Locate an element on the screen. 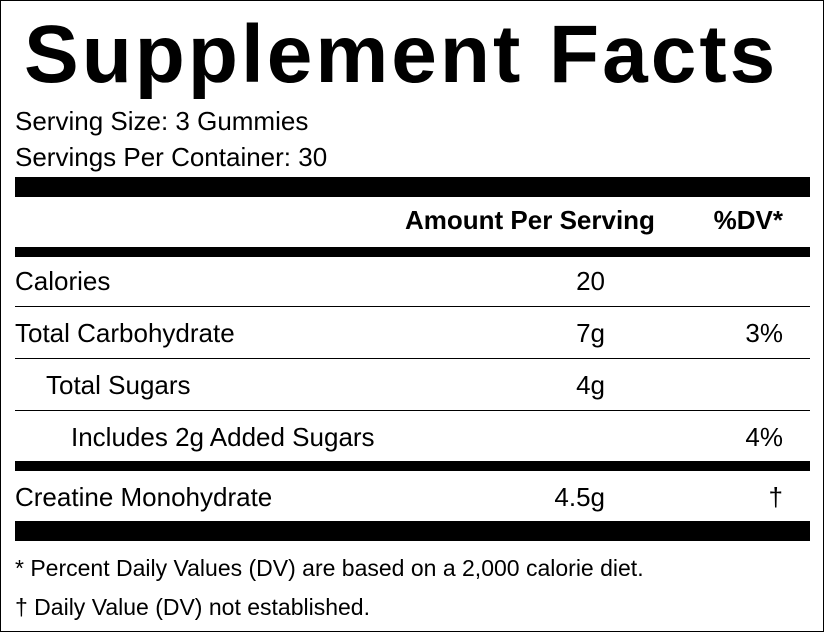 The width and height of the screenshot is (824, 632). nutrient-name-total-carbohydrate: Total Carbohydrate is located at coordinates (125, 333).